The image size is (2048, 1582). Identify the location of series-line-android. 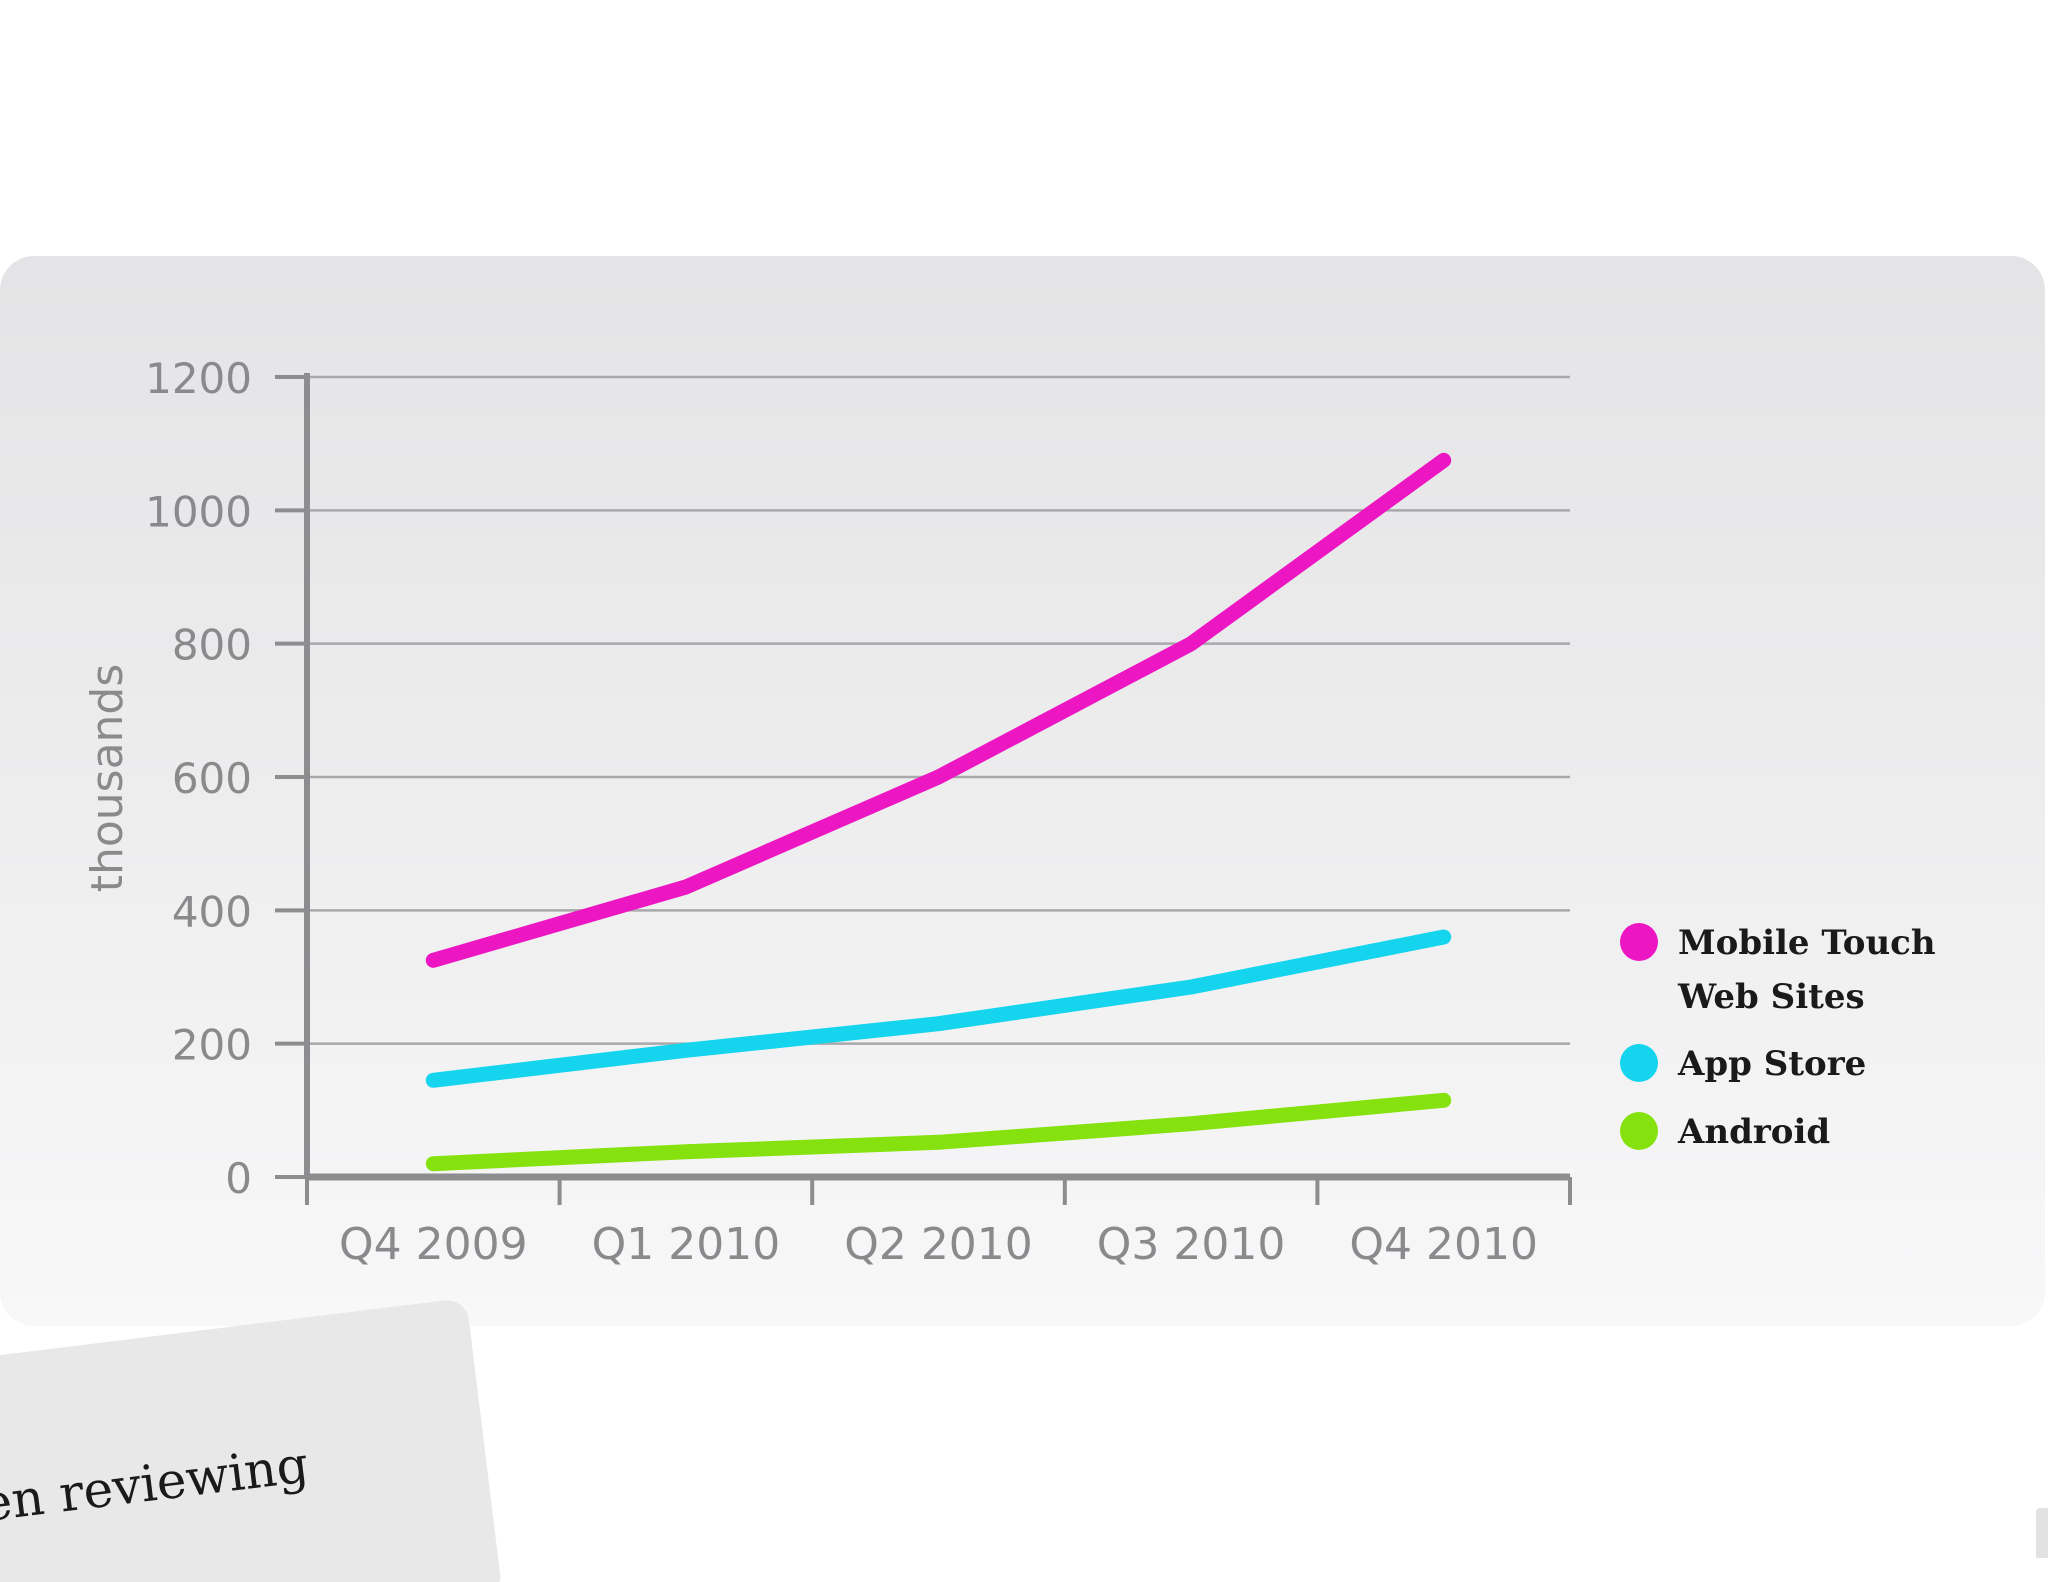
(938, 1132).